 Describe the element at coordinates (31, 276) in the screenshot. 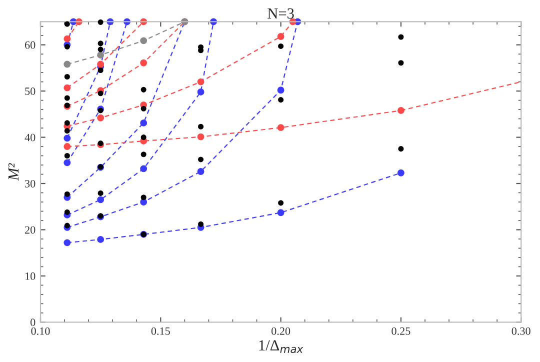

I see `y-tick-label: 10` at that location.